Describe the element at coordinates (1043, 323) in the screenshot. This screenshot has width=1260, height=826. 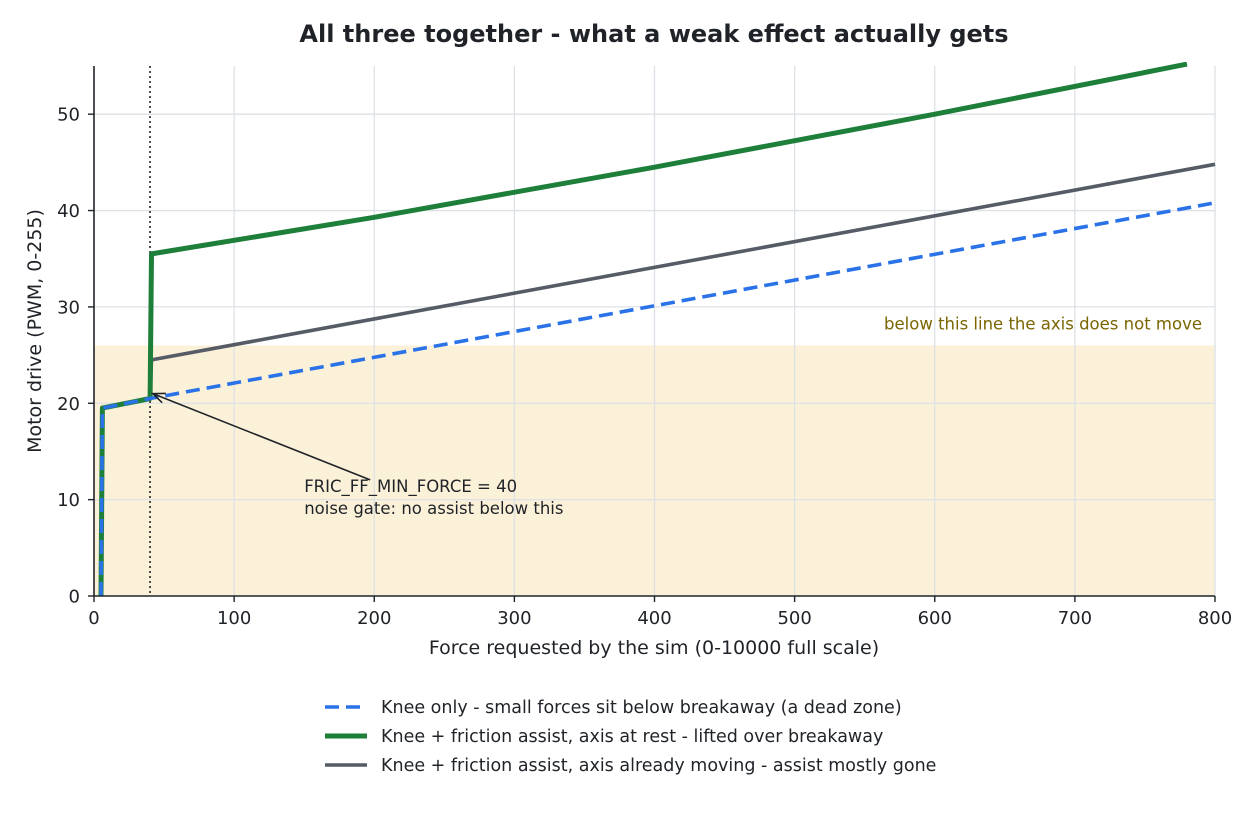
I see `band-label: below this line the axis does not move` at that location.